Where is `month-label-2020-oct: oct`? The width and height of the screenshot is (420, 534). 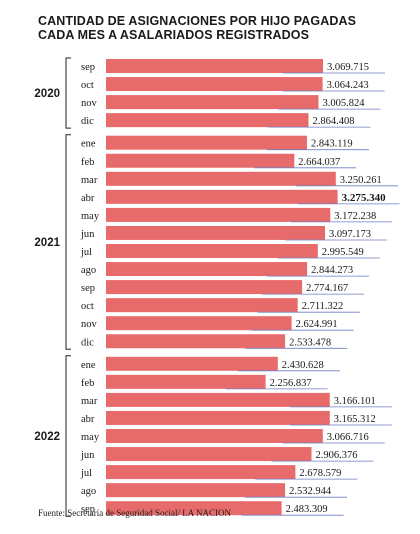 month-label-2020-oct: oct is located at coordinates (87, 85).